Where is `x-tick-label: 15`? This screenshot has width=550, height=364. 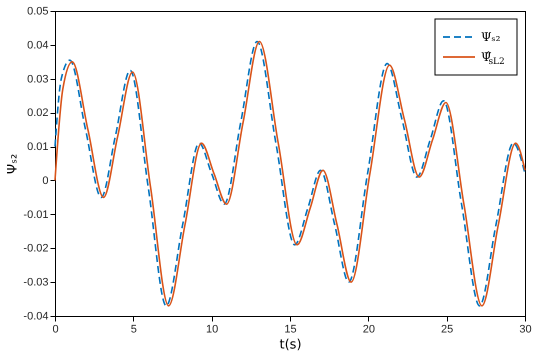 x-tick-label: 15 is located at coordinates (290, 330).